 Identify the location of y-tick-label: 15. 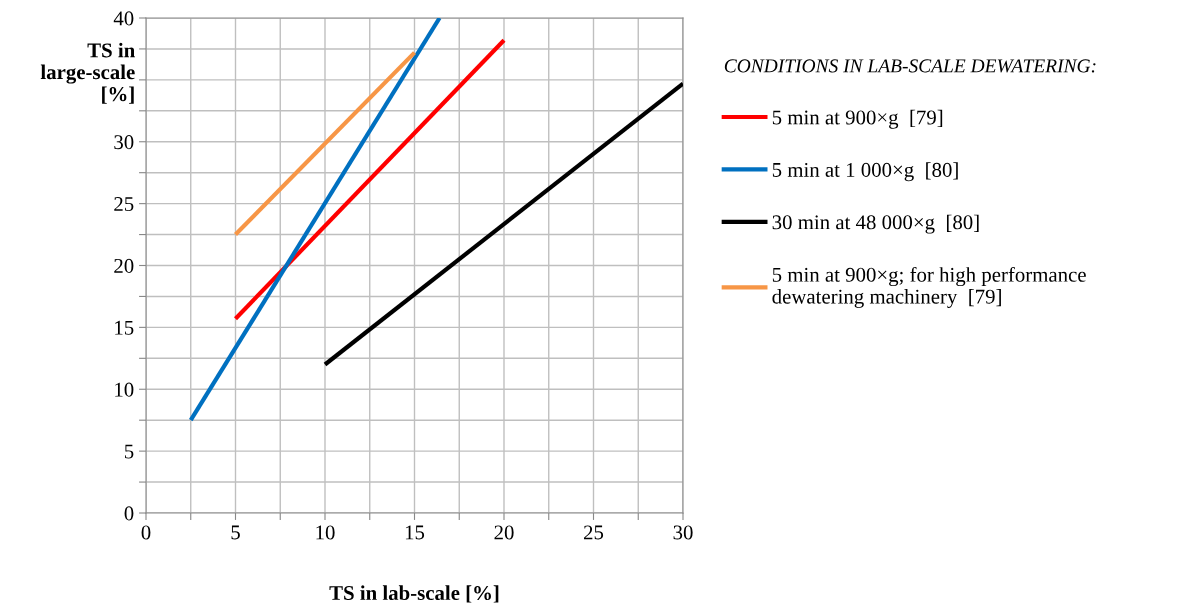
(124, 327).